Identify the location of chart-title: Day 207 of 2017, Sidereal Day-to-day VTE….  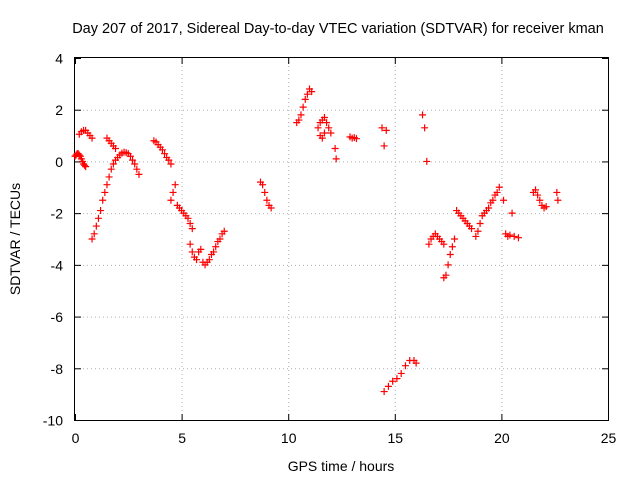
(338, 29).